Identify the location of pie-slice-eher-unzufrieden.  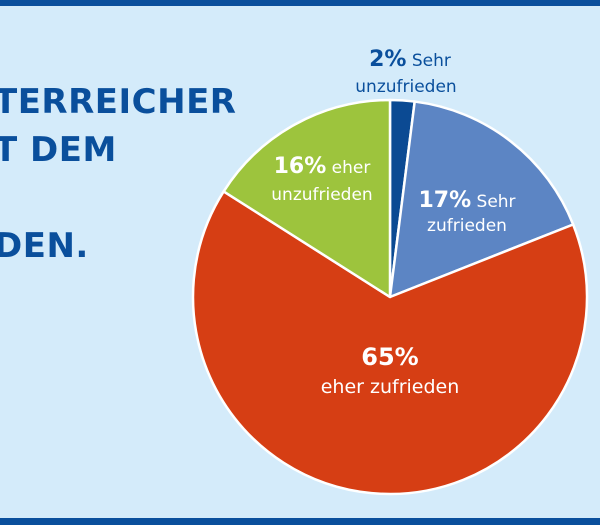
(307, 198).